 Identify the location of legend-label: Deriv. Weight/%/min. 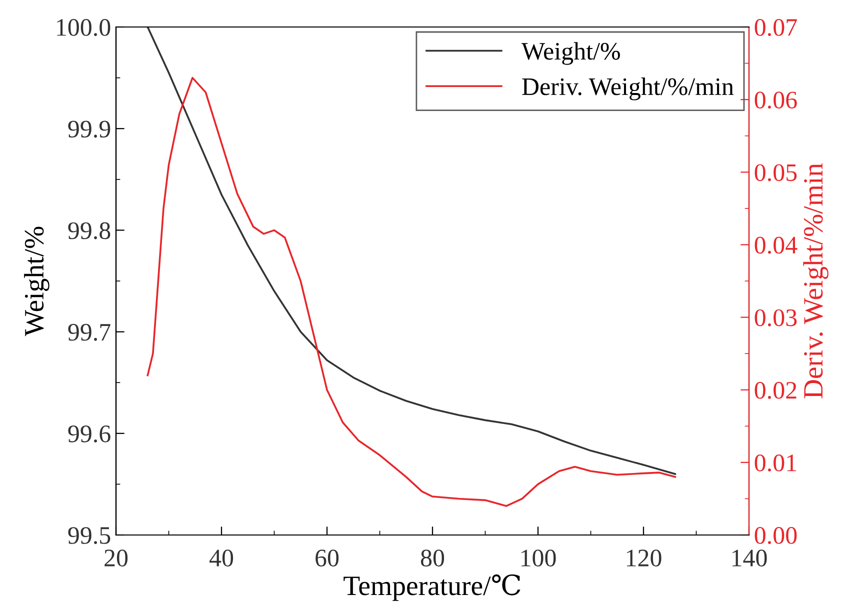
(628, 89).